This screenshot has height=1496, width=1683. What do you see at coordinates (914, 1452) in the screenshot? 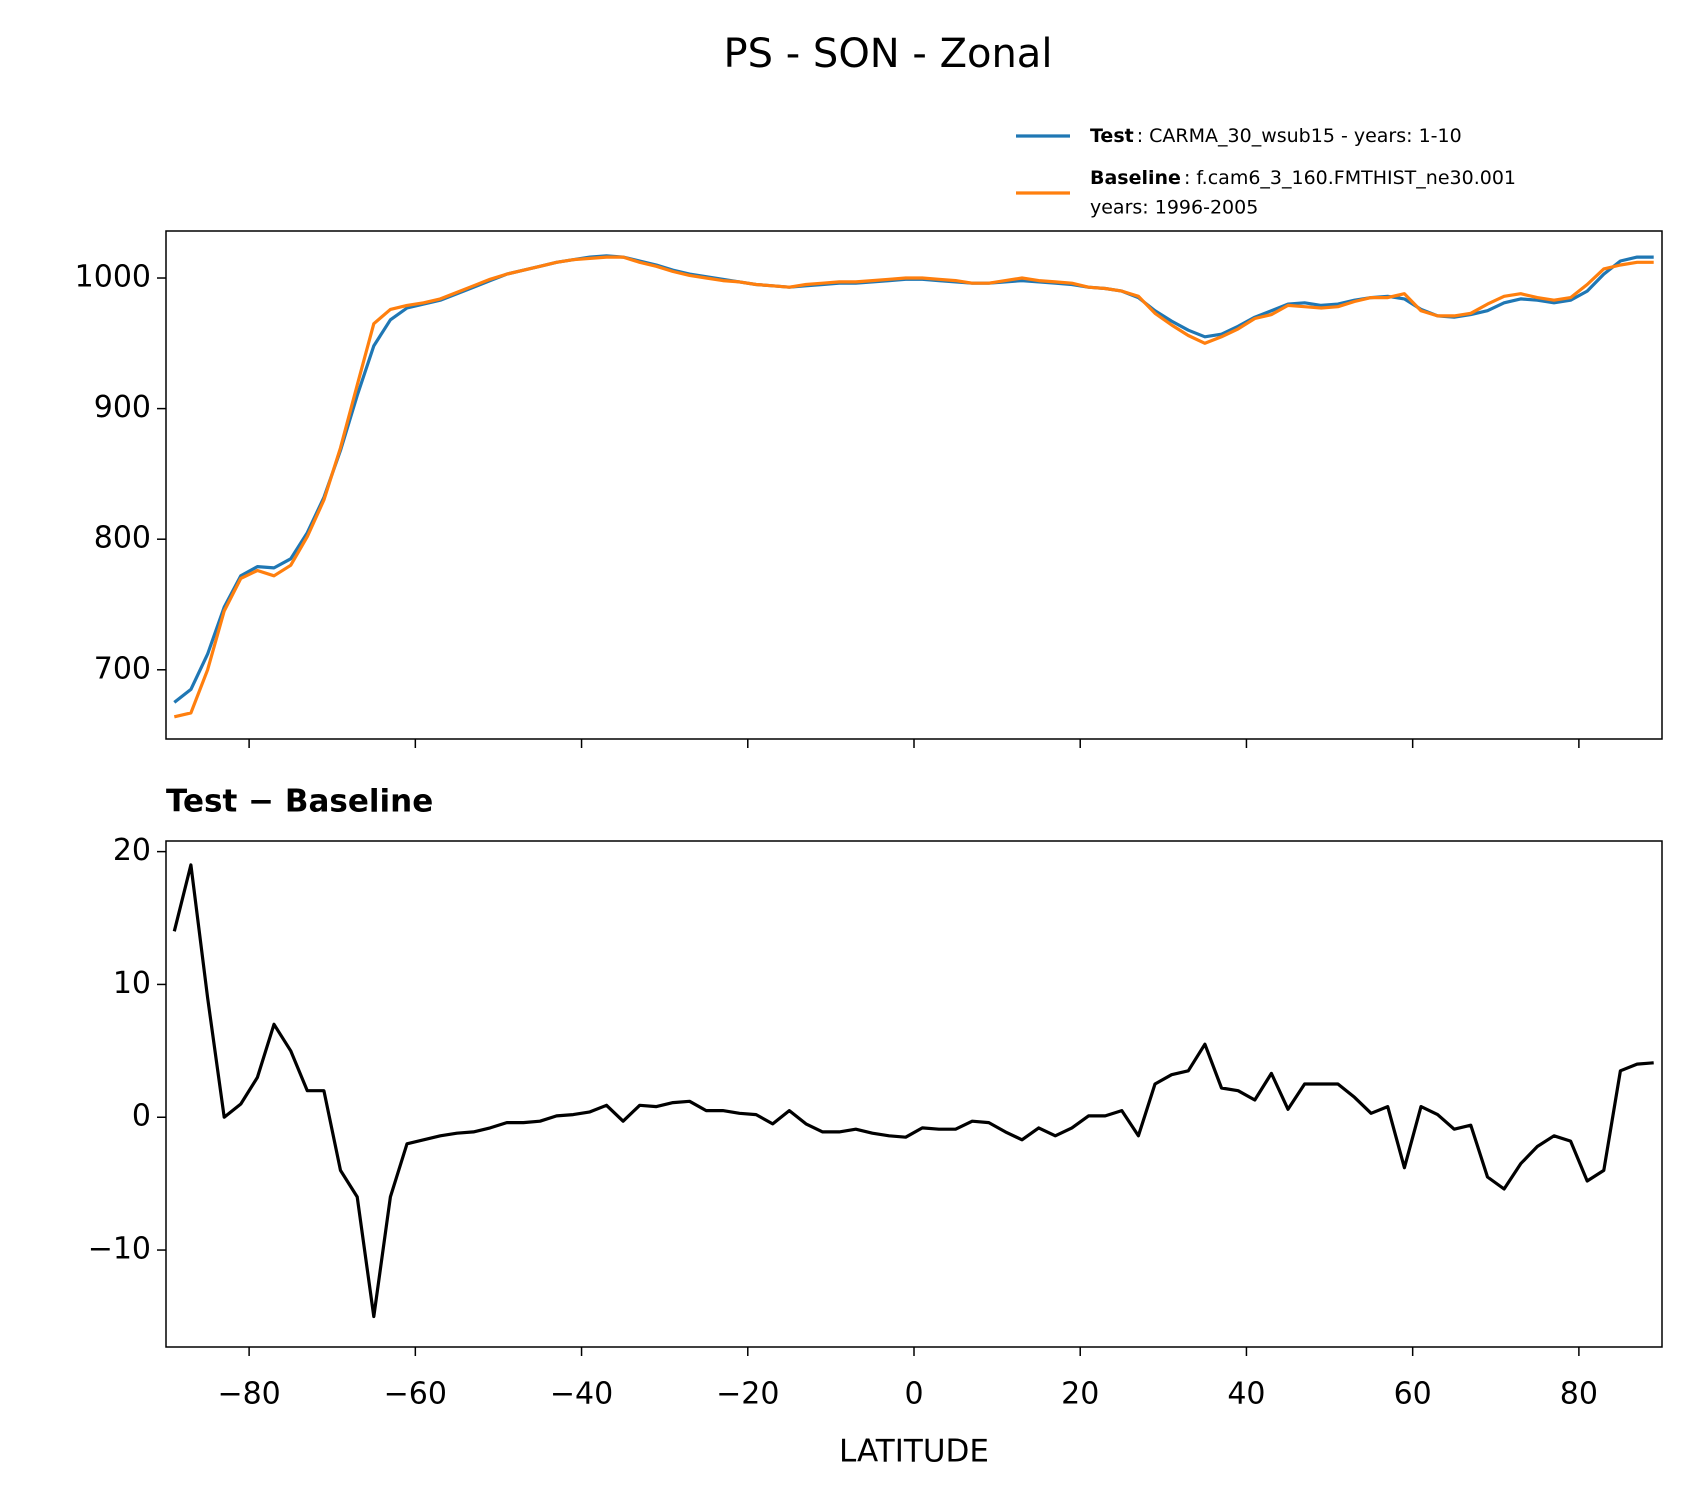
I see `x-axis-label: LATITUDE` at bounding box center [914, 1452].